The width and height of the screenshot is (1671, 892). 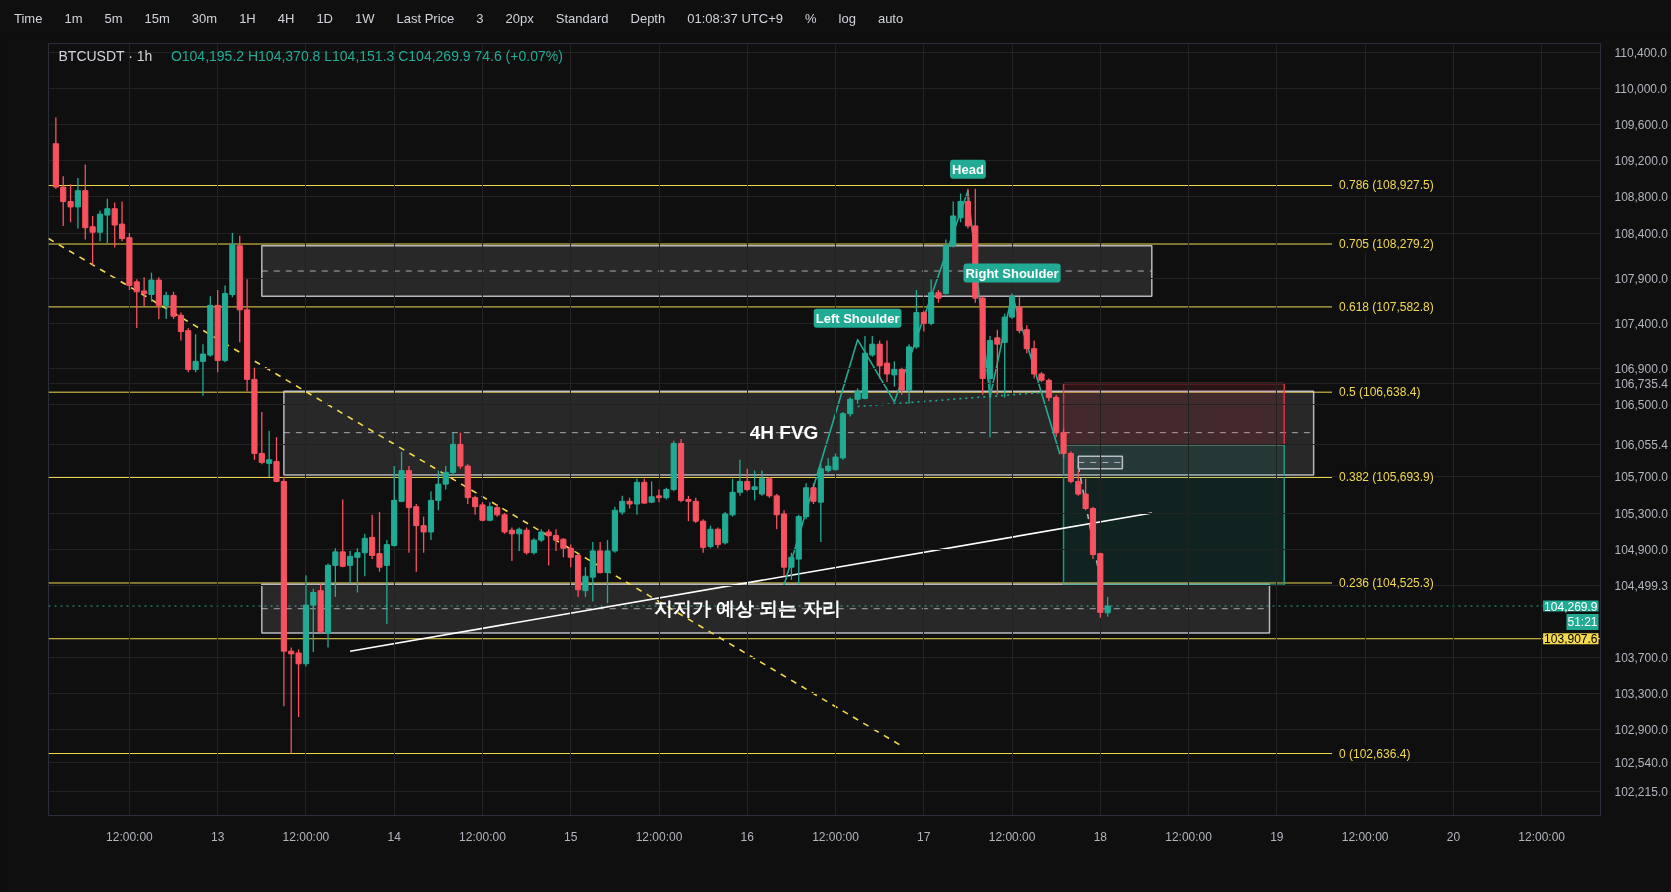 I want to click on y-tick-label: 106,055.4, so click(x=1641, y=445).